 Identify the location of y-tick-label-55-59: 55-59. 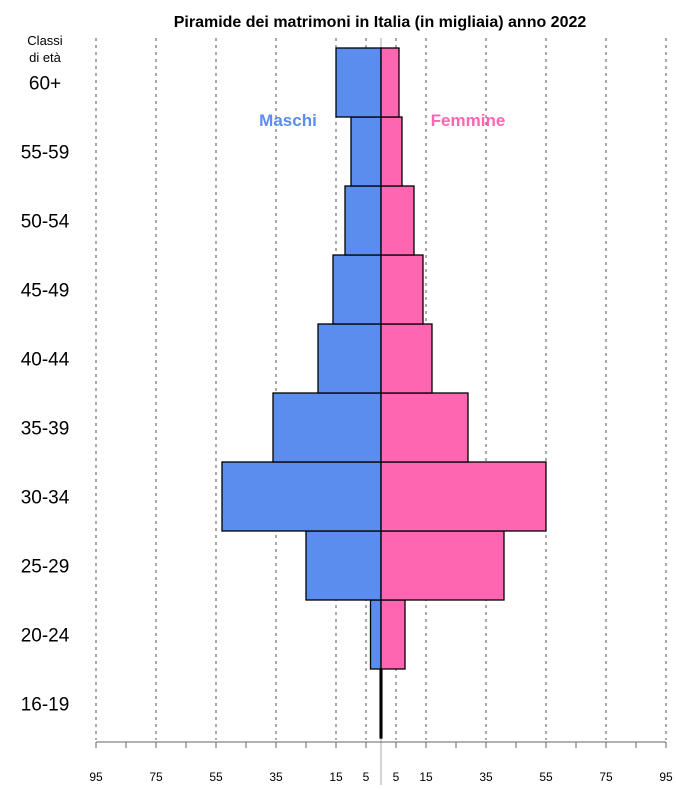
(45, 153).